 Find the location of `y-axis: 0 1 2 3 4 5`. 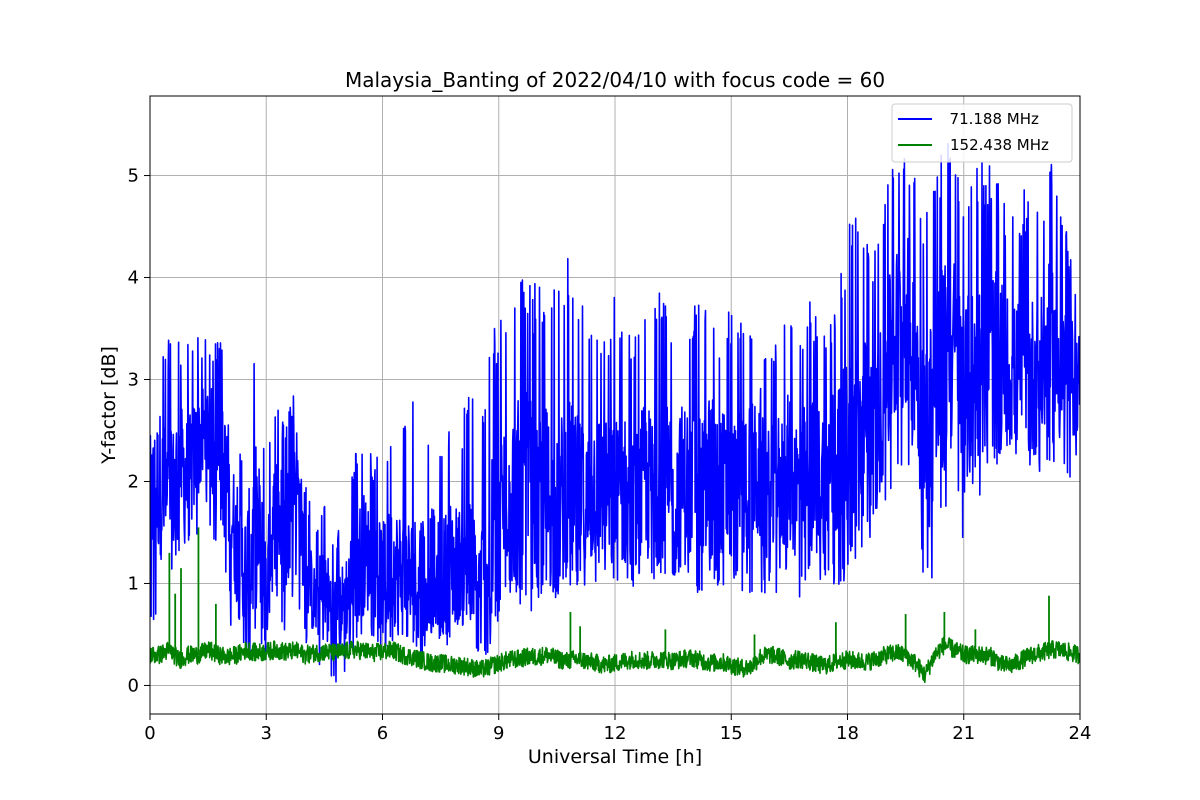

y-axis: 0 1 2 3 4 5 is located at coordinates (139, 431).